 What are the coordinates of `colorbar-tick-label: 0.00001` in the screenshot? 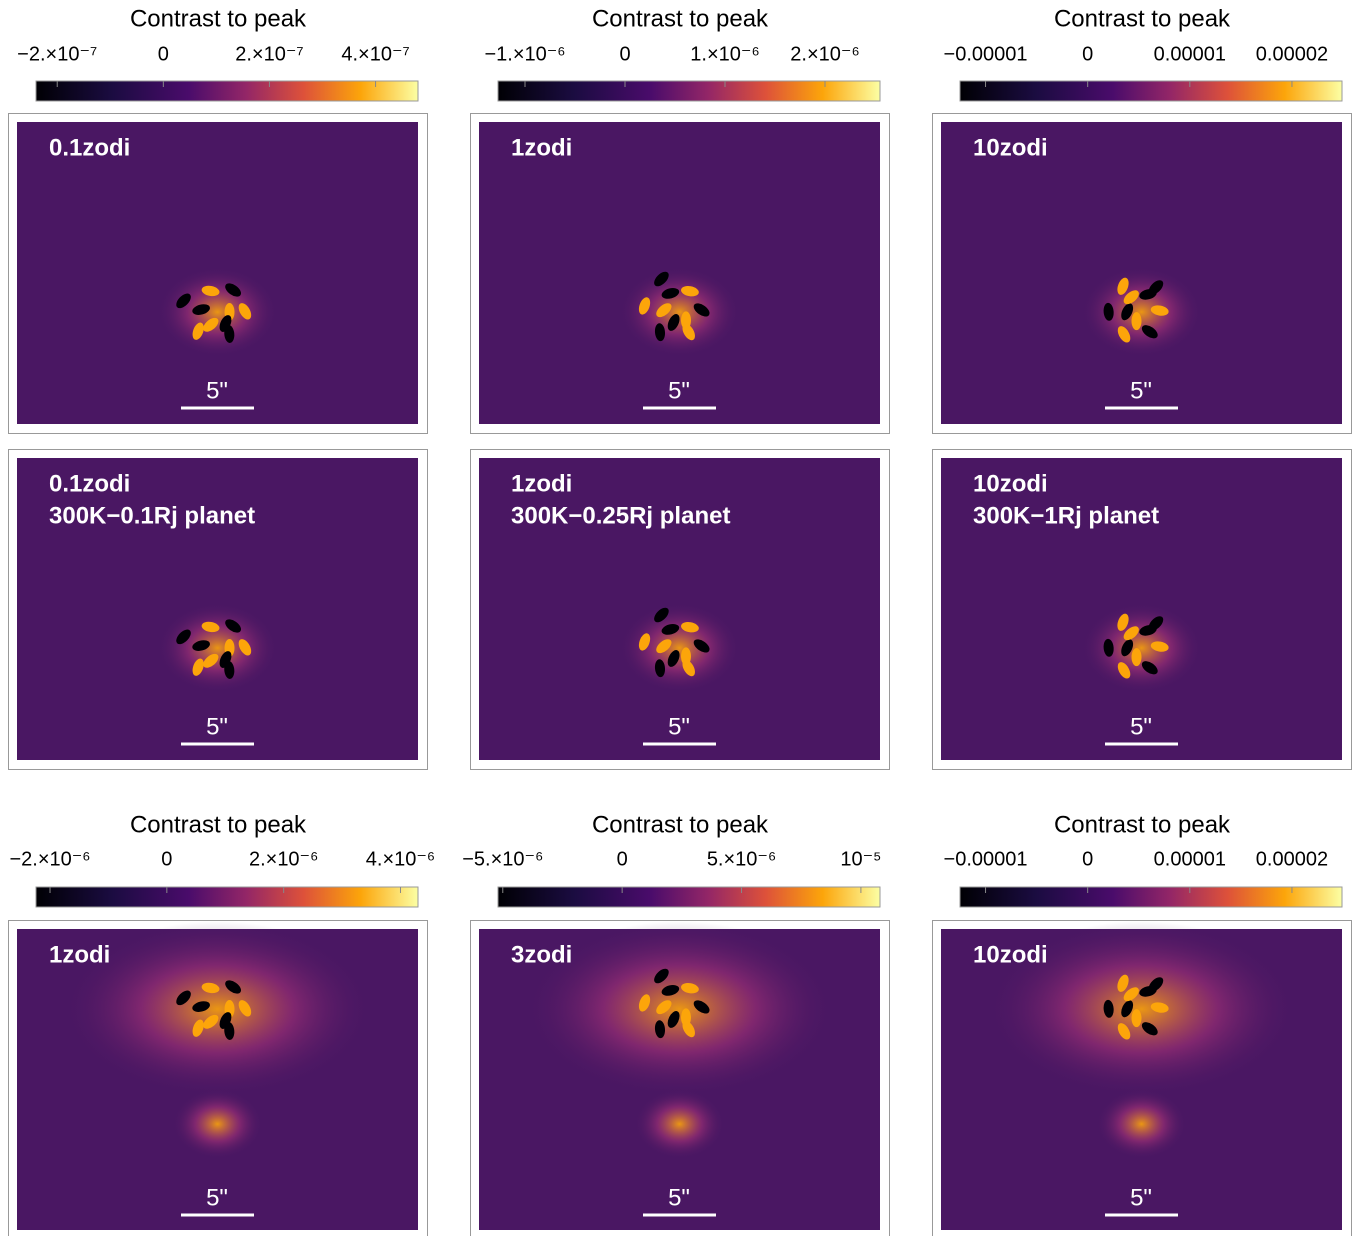 It's located at (1190, 54).